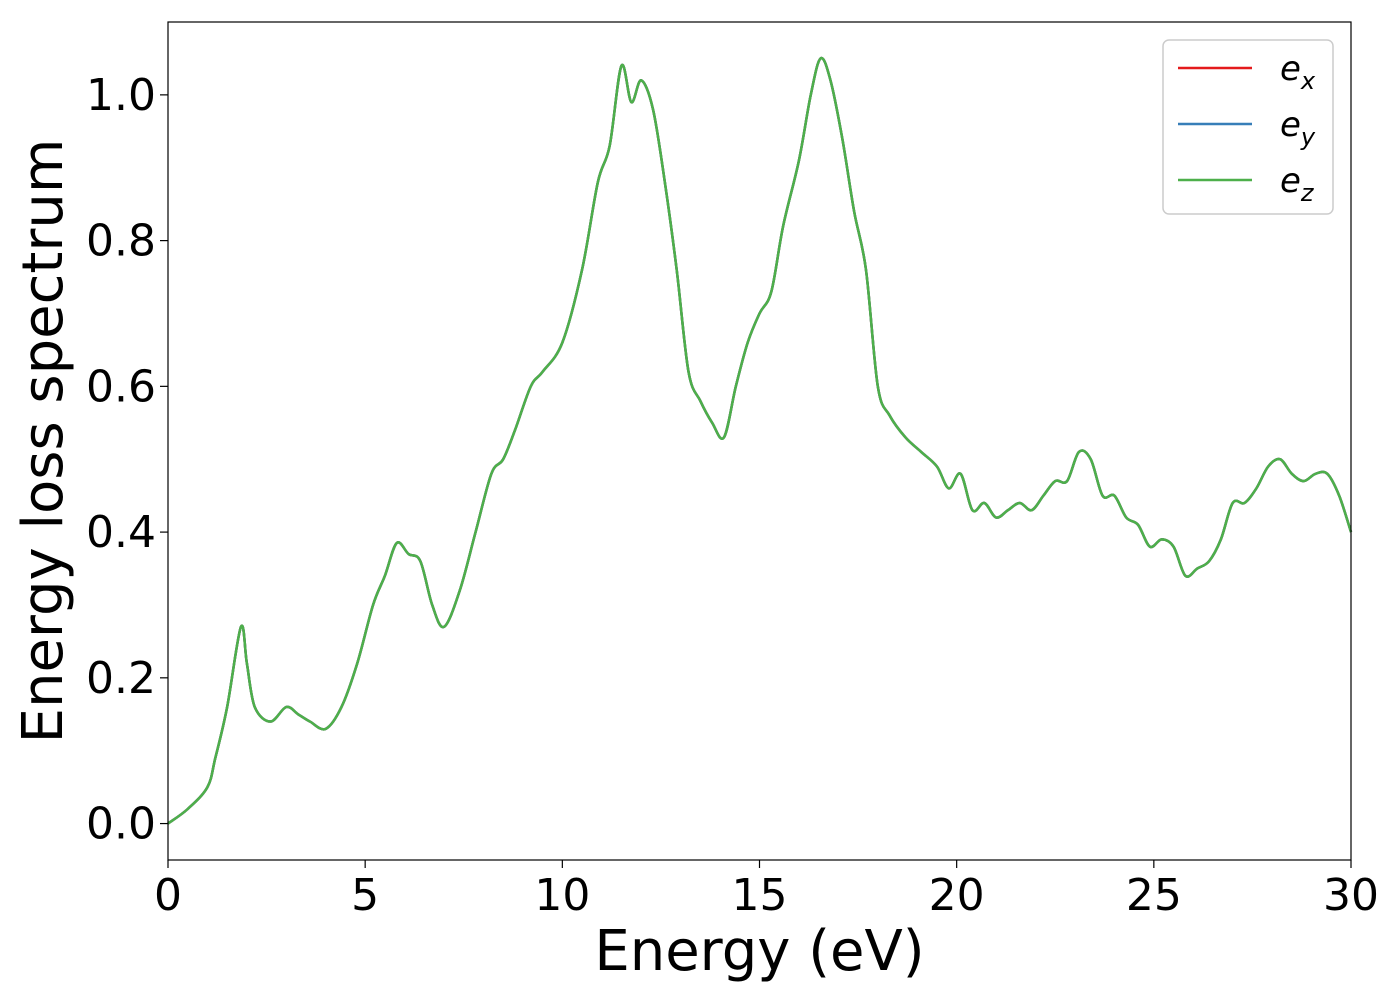 This screenshot has height=1000, width=1400. What do you see at coordinates (121, 532) in the screenshot?
I see `y-tick-label: 0.4` at bounding box center [121, 532].